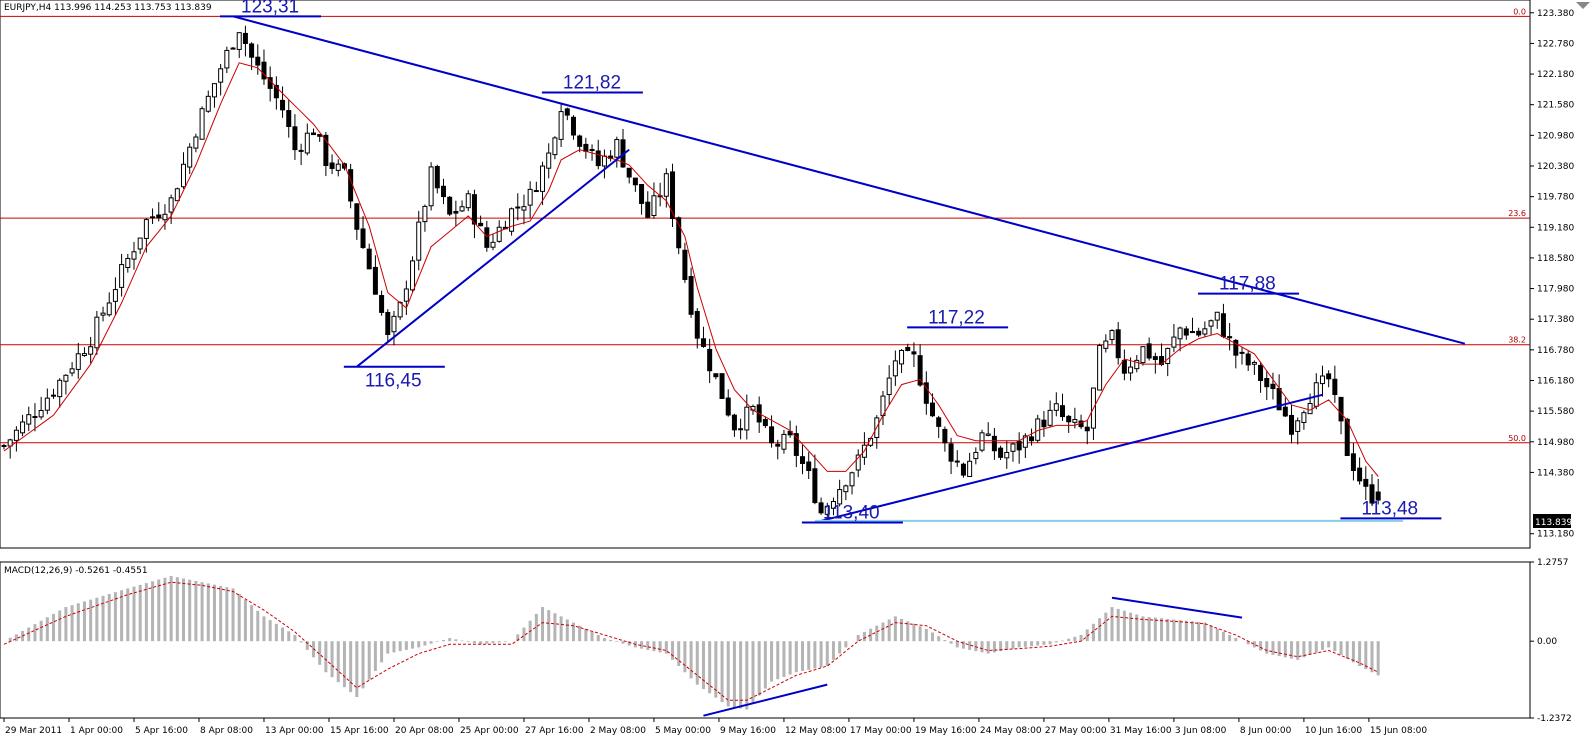 This screenshot has width=1594, height=748. I want to click on fib-level-label: 23.6, so click(1517, 213).